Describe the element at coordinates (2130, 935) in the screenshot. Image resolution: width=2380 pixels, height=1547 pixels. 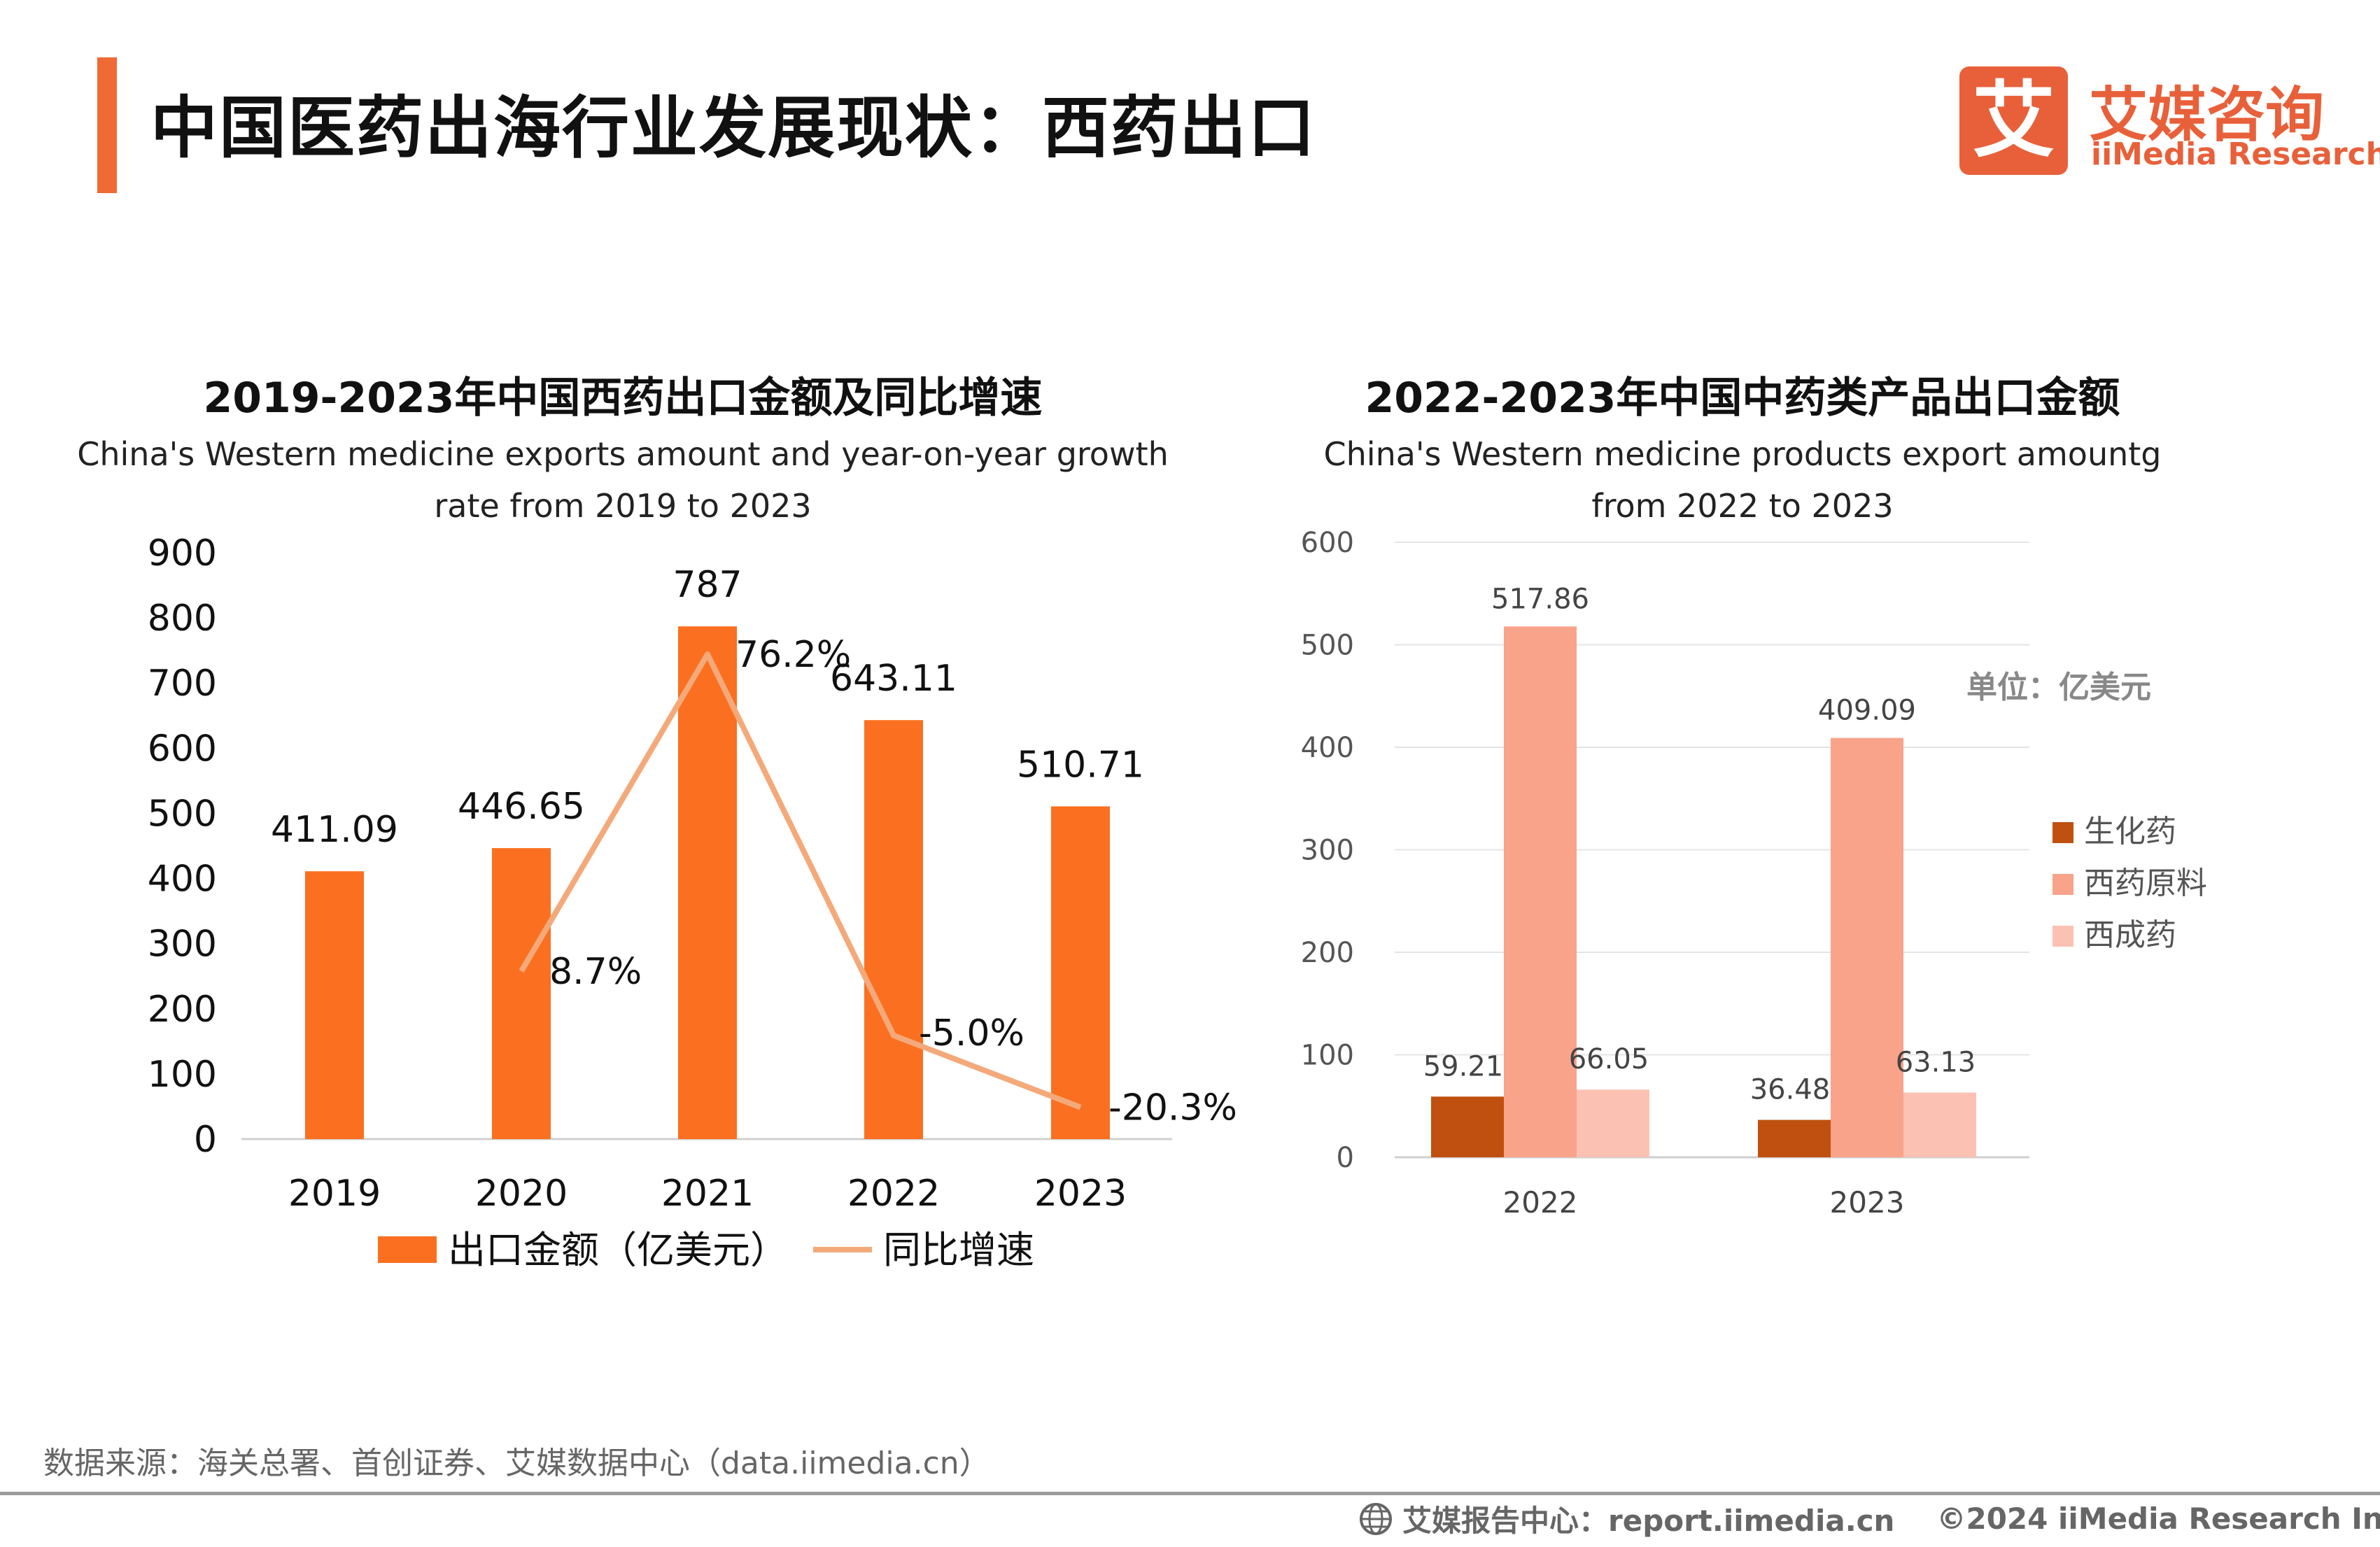
I see `legend-label: 西成药` at that location.